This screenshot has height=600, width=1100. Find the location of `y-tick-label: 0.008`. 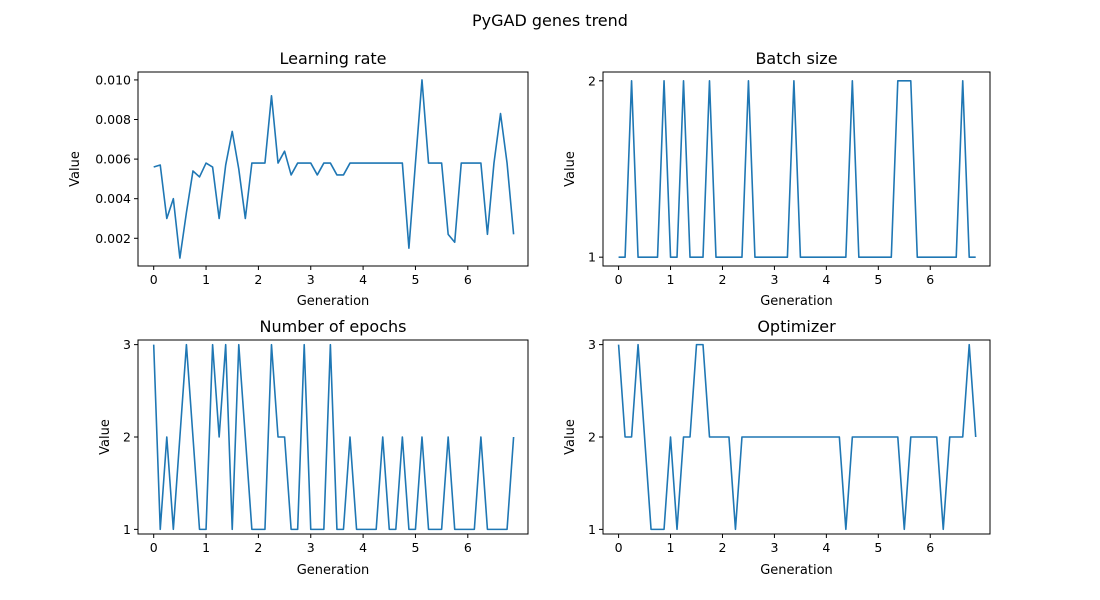

y-tick-label: 0.008 is located at coordinates (113, 119).